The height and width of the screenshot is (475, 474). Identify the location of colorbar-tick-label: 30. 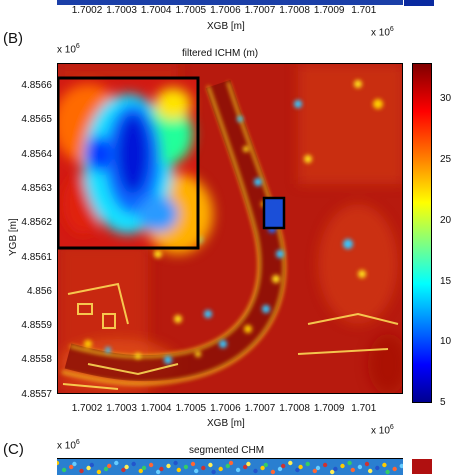
(446, 99).